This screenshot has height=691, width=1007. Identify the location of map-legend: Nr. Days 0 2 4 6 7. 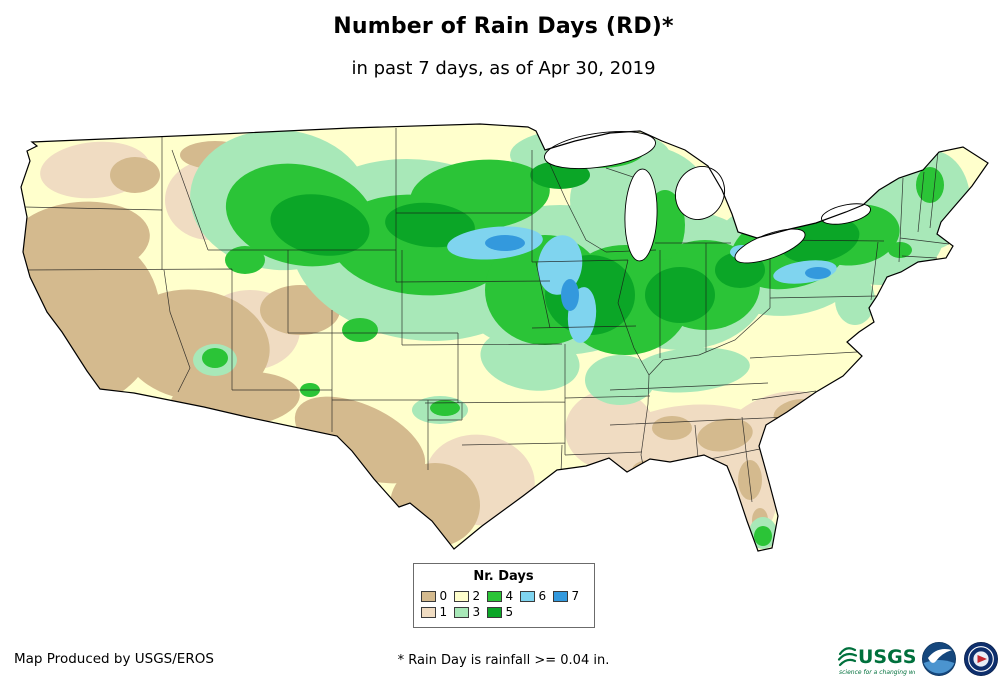
(503, 595).